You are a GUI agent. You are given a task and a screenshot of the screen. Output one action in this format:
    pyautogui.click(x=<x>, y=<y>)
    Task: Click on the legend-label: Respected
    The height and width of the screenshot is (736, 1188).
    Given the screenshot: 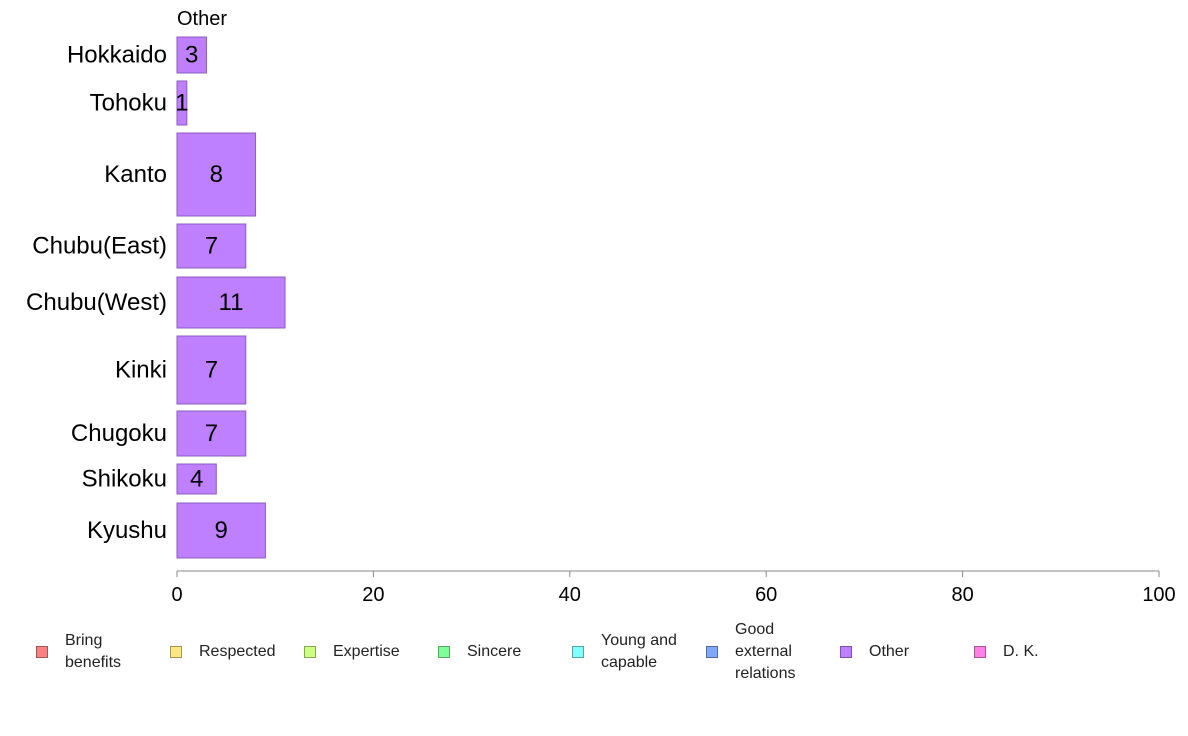 What is the action you would take?
    pyautogui.click(x=237, y=651)
    